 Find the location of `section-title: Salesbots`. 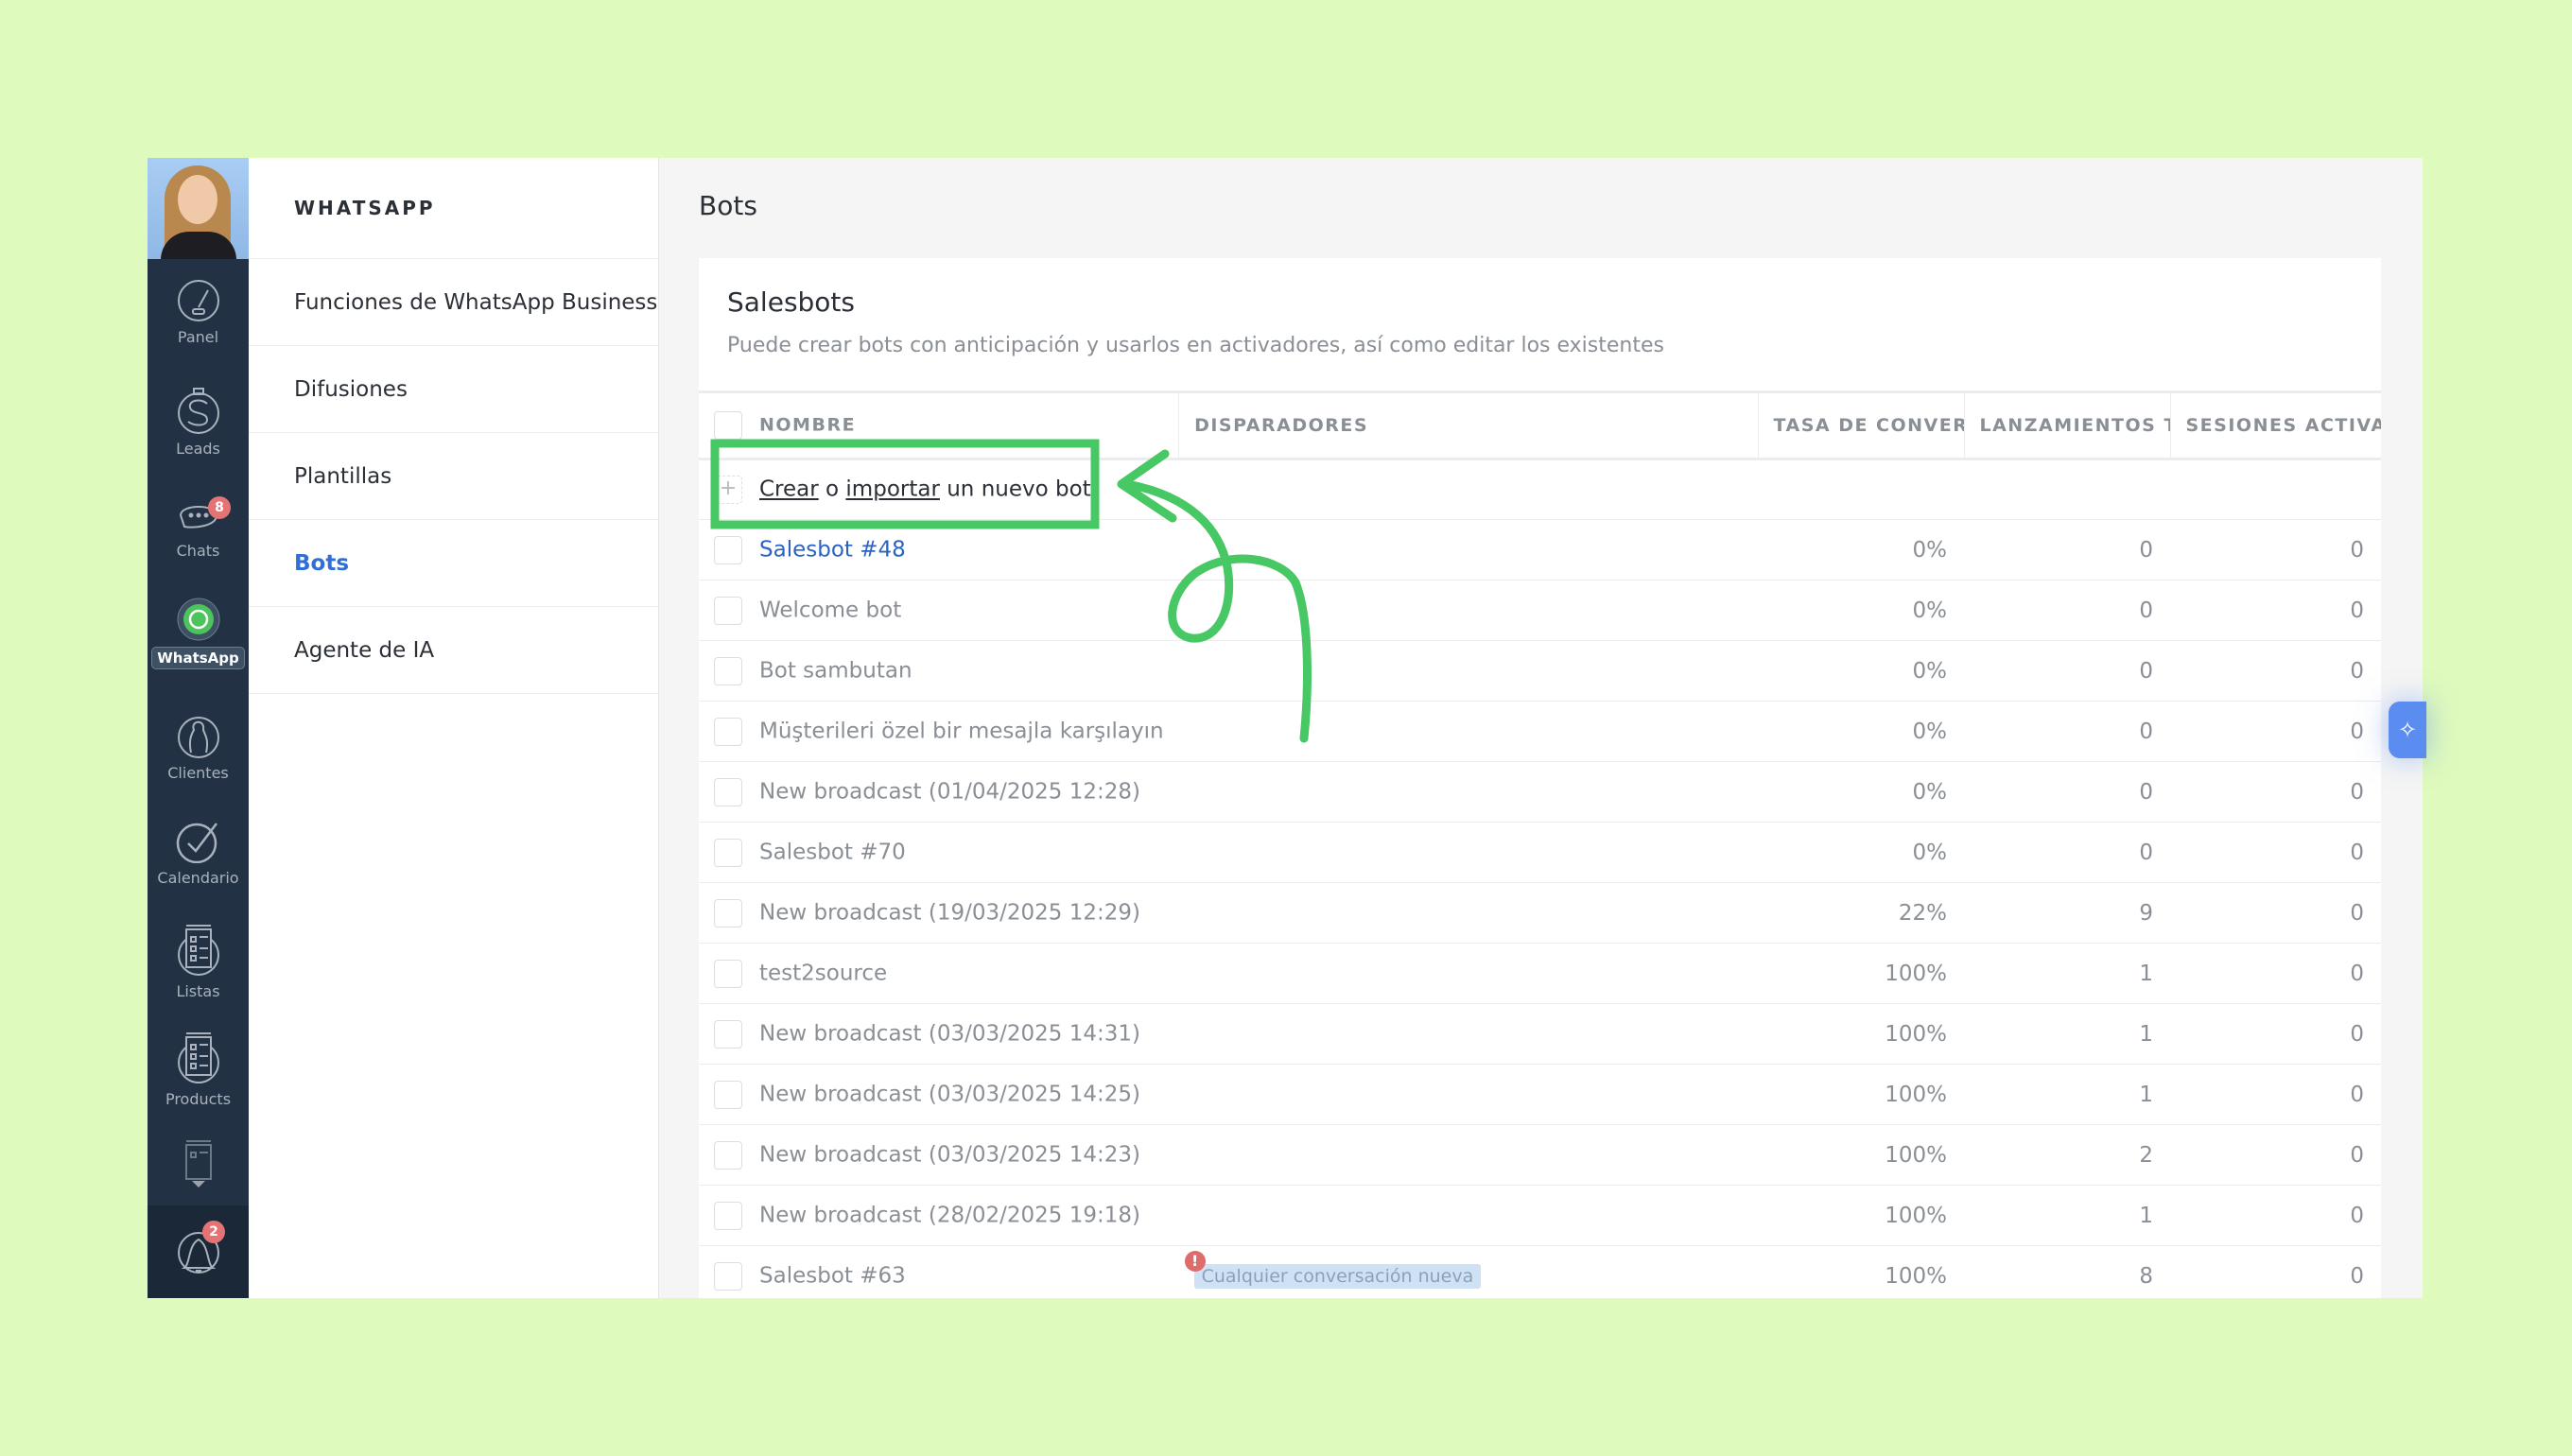

section-title: Salesbots is located at coordinates (791, 302).